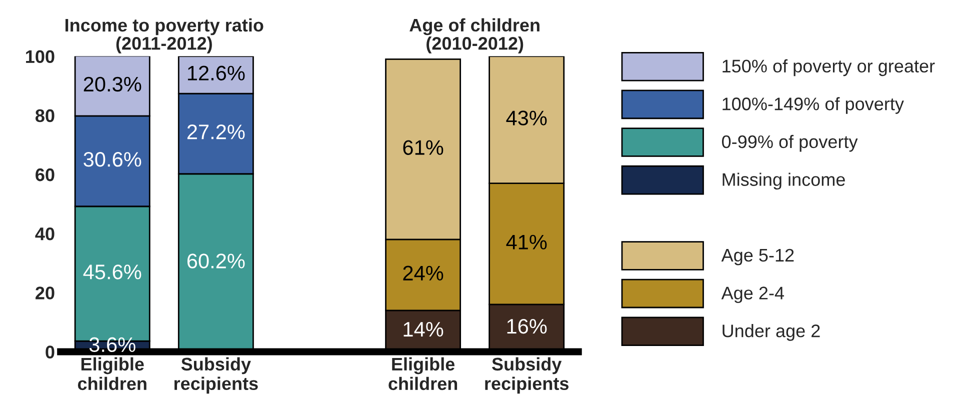  I want to click on y-tick-label: 40, so click(44, 233).